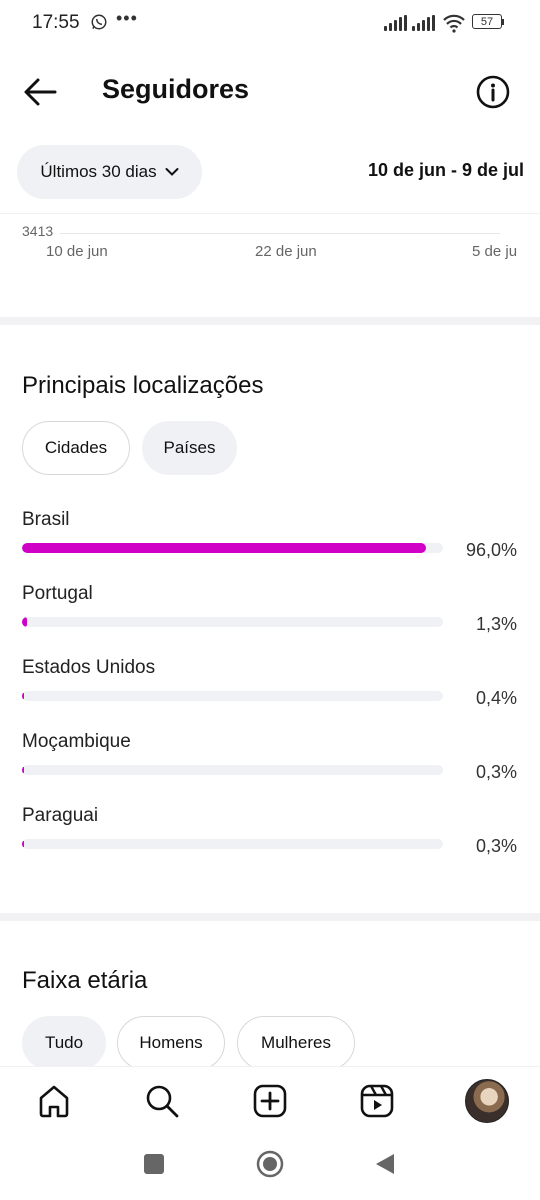 Image resolution: width=540 pixels, height=1200 pixels. I want to click on chart-x-tick: 5 de ju, so click(494, 251).